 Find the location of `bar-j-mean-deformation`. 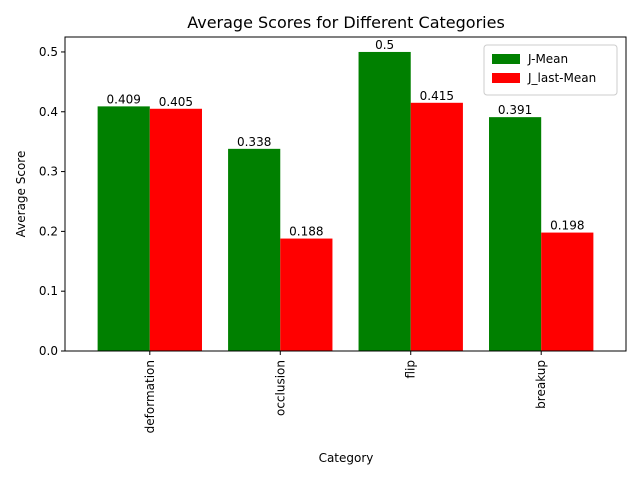

bar-j-mean-deformation is located at coordinates (123, 228).